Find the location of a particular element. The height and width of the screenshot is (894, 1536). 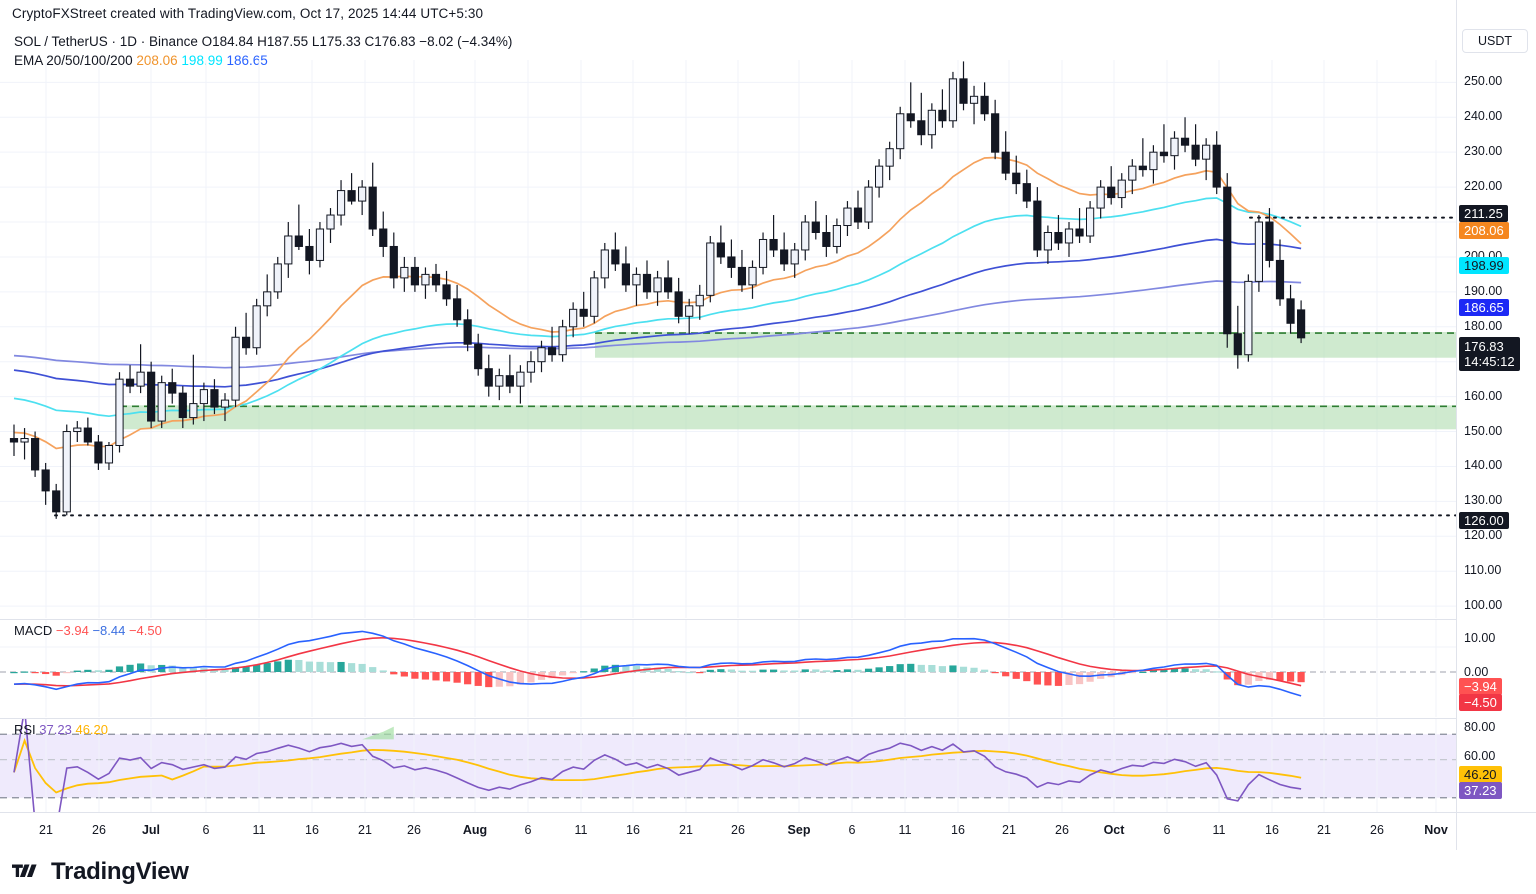

price-tick-120-00: 120.00 is located at coordinates (1483, 535).